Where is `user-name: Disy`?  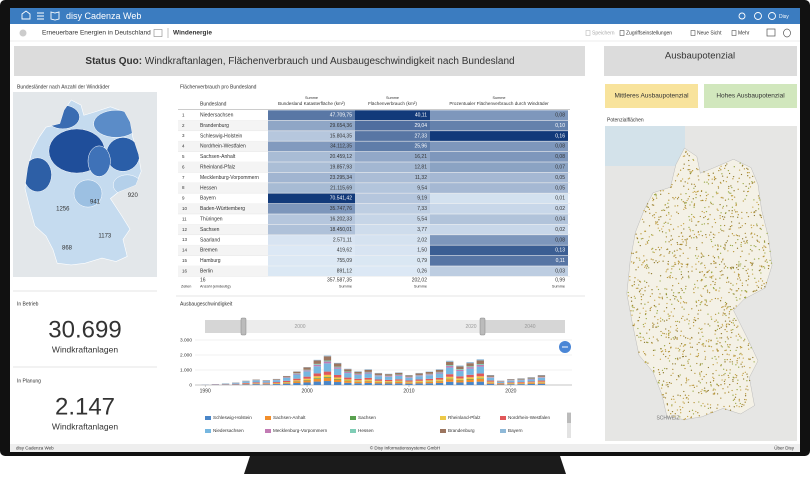 user-name: Disy is located at coordinates (784, 17).